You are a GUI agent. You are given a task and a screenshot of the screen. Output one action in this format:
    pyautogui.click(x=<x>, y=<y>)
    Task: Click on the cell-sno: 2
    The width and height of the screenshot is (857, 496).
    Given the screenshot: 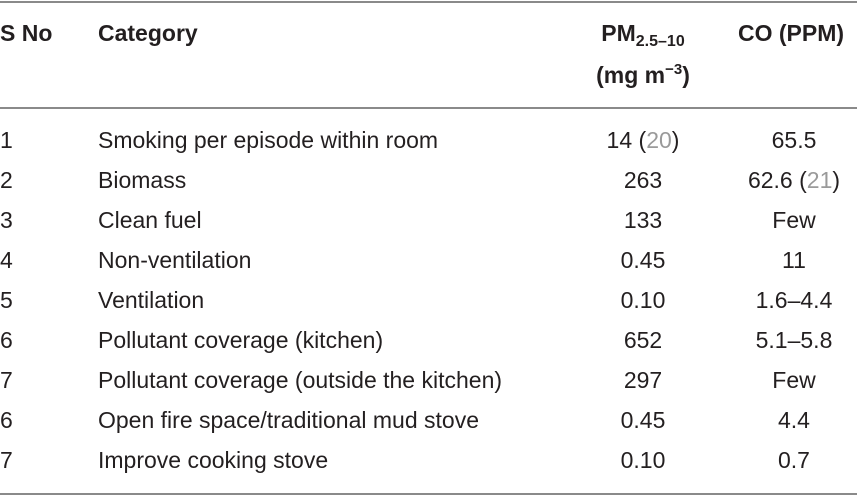 What is the action you would take?
    pyautogui.click(x=6, y=180)
    